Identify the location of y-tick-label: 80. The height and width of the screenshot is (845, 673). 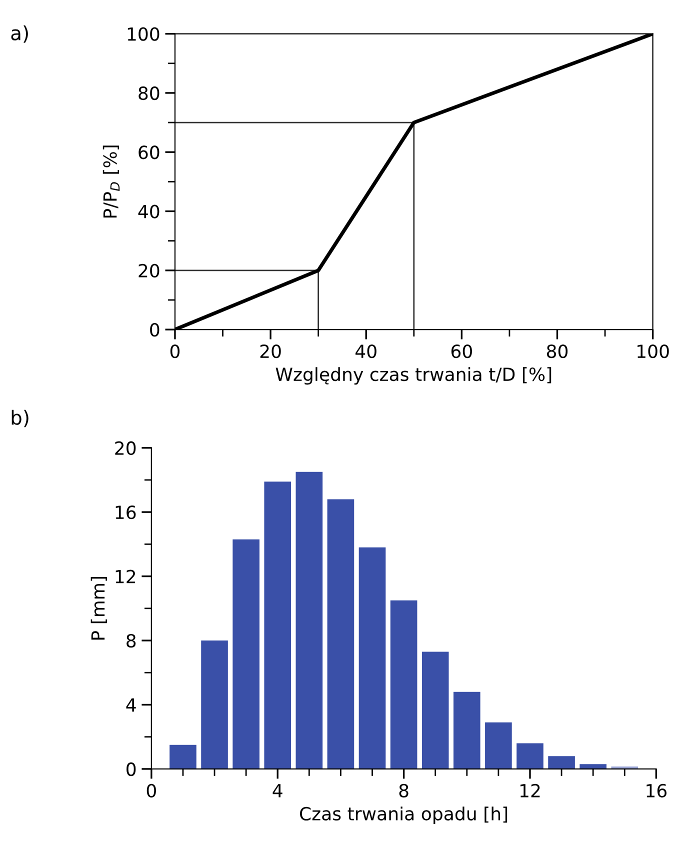
(149, 93).